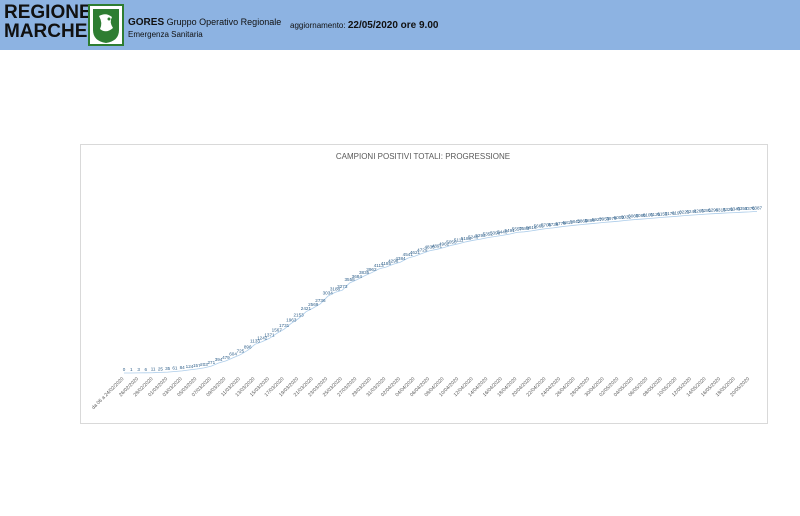  I want to click on data-label: 4113, so click(379, 265).